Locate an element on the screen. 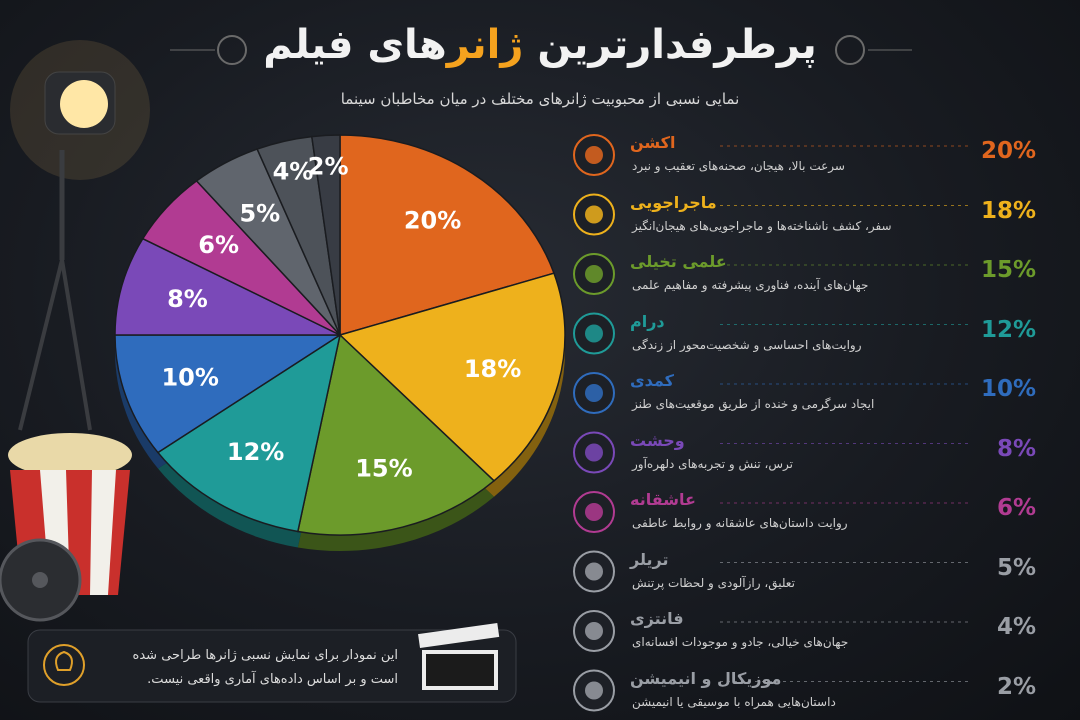  legend-description: روایت داستان‌های عاشقانه و روابط عاطفی is located at coordinates (740, 523).